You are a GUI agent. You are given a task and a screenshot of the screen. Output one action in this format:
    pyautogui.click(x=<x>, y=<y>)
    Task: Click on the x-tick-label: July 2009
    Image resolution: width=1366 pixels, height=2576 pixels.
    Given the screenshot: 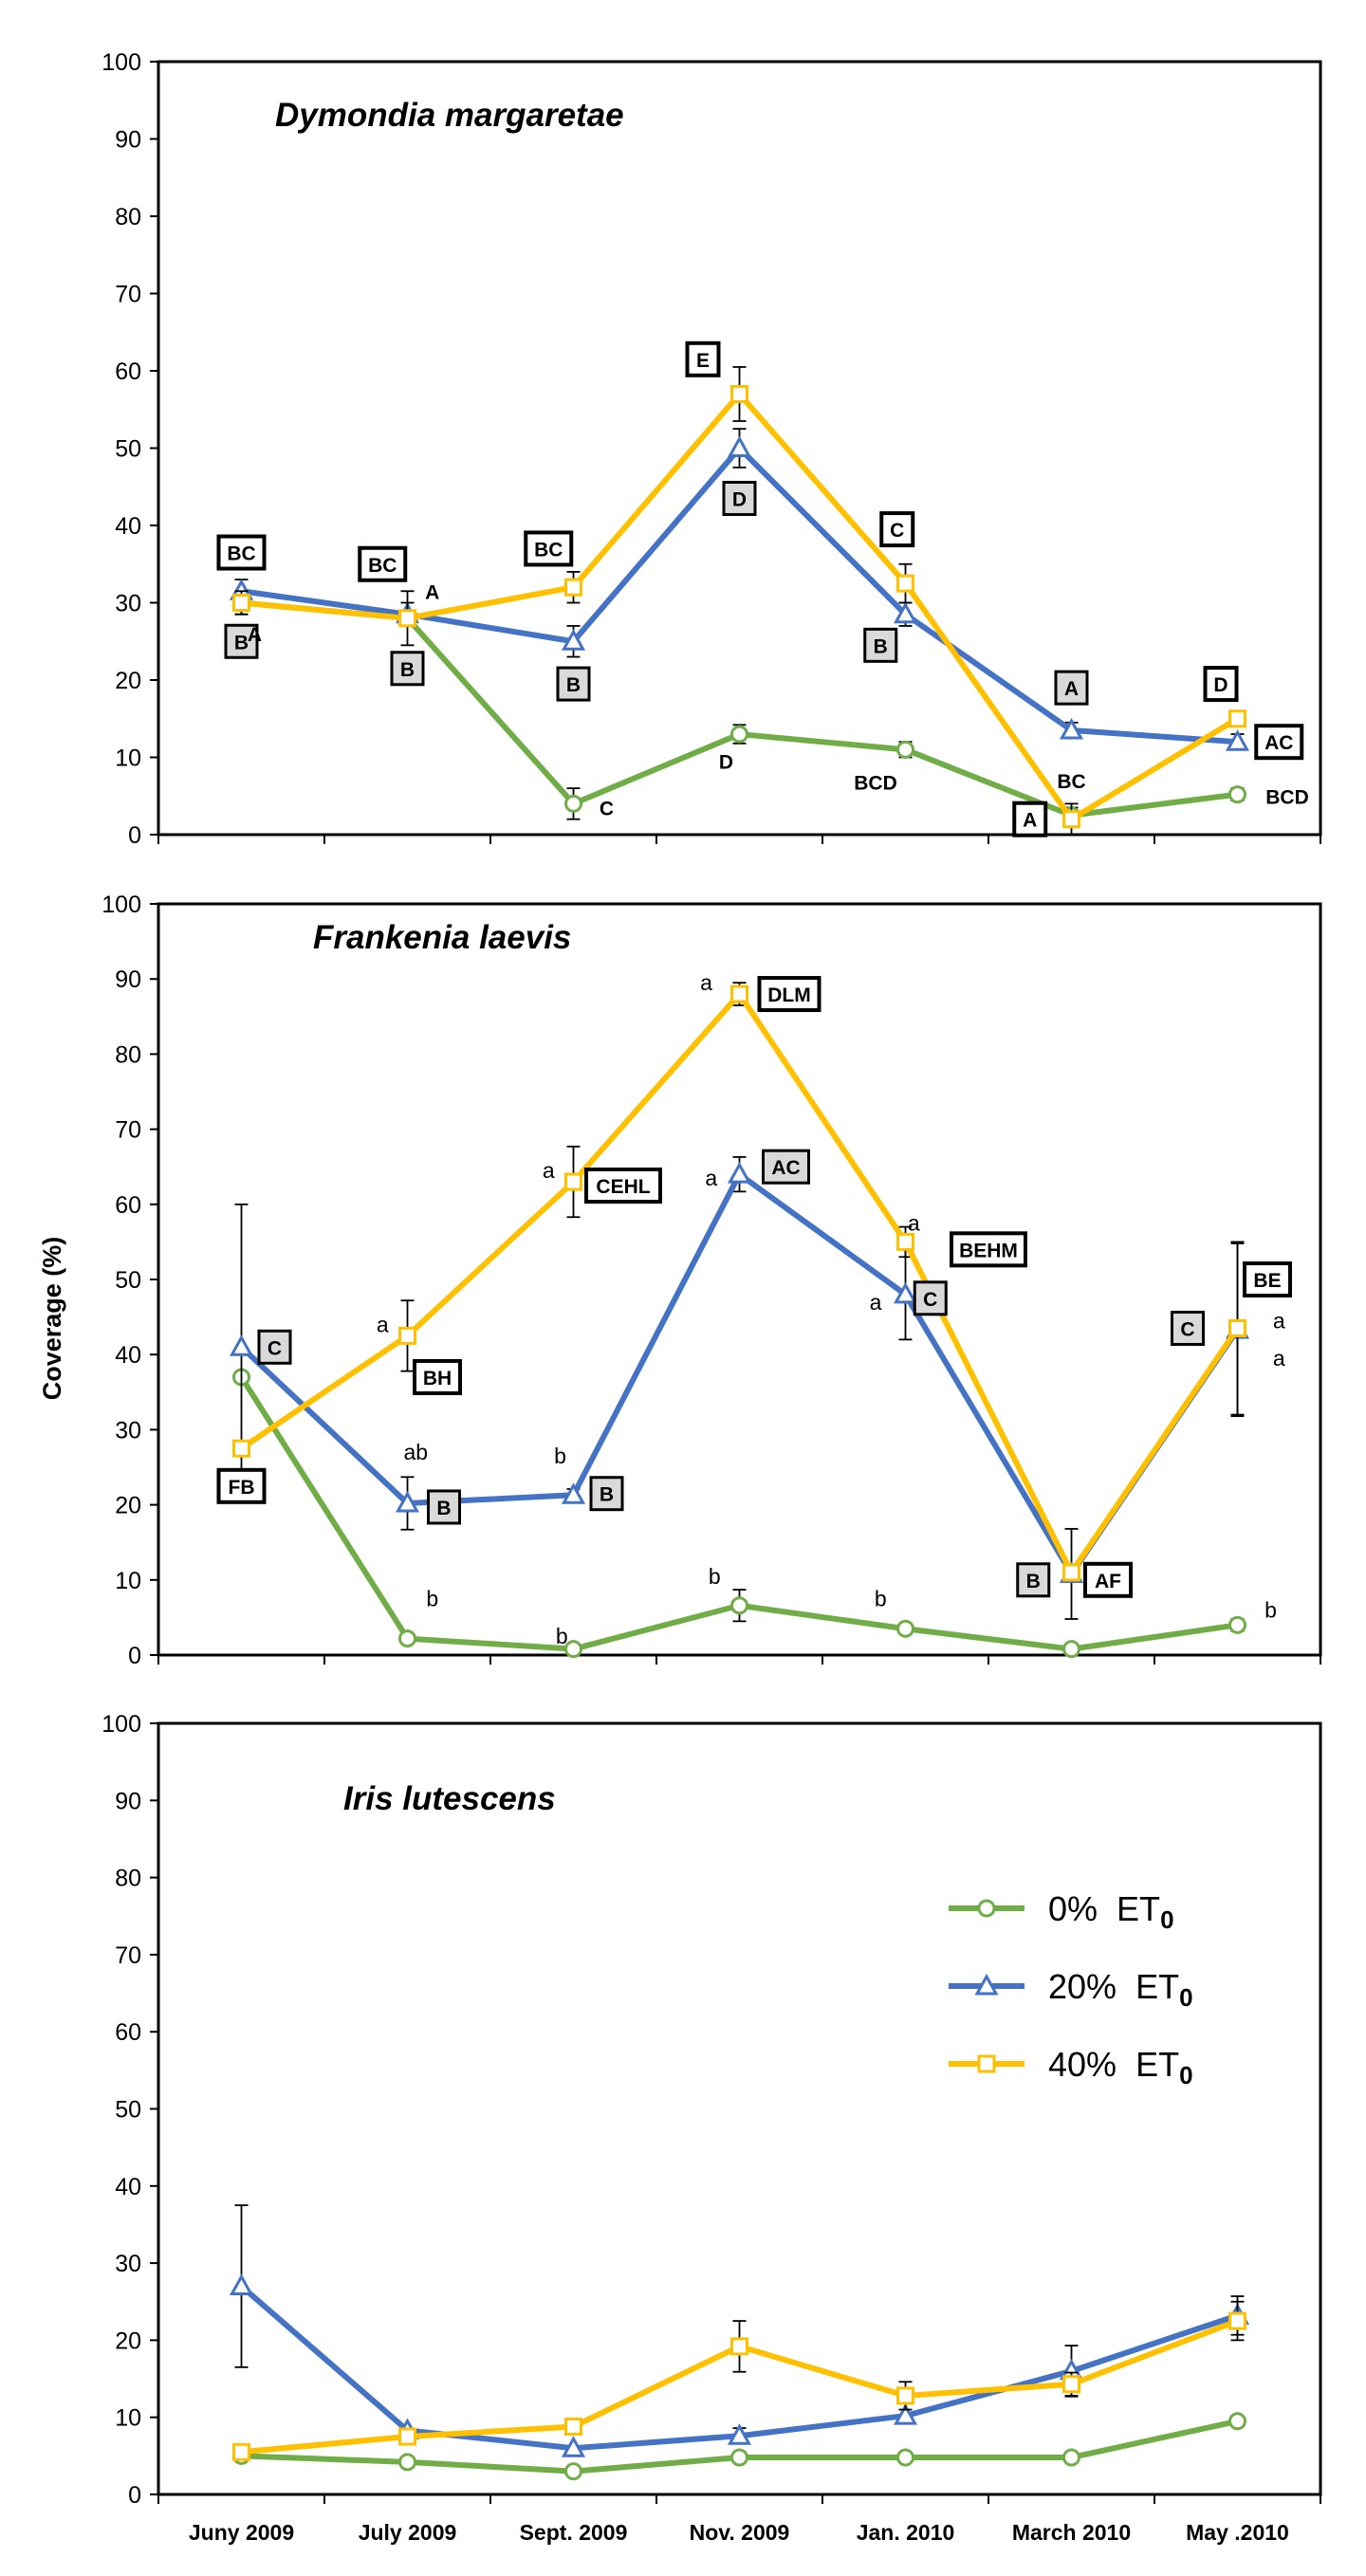 What is the action you would take?
    pyautogui.click(x=408, y=2532)
    